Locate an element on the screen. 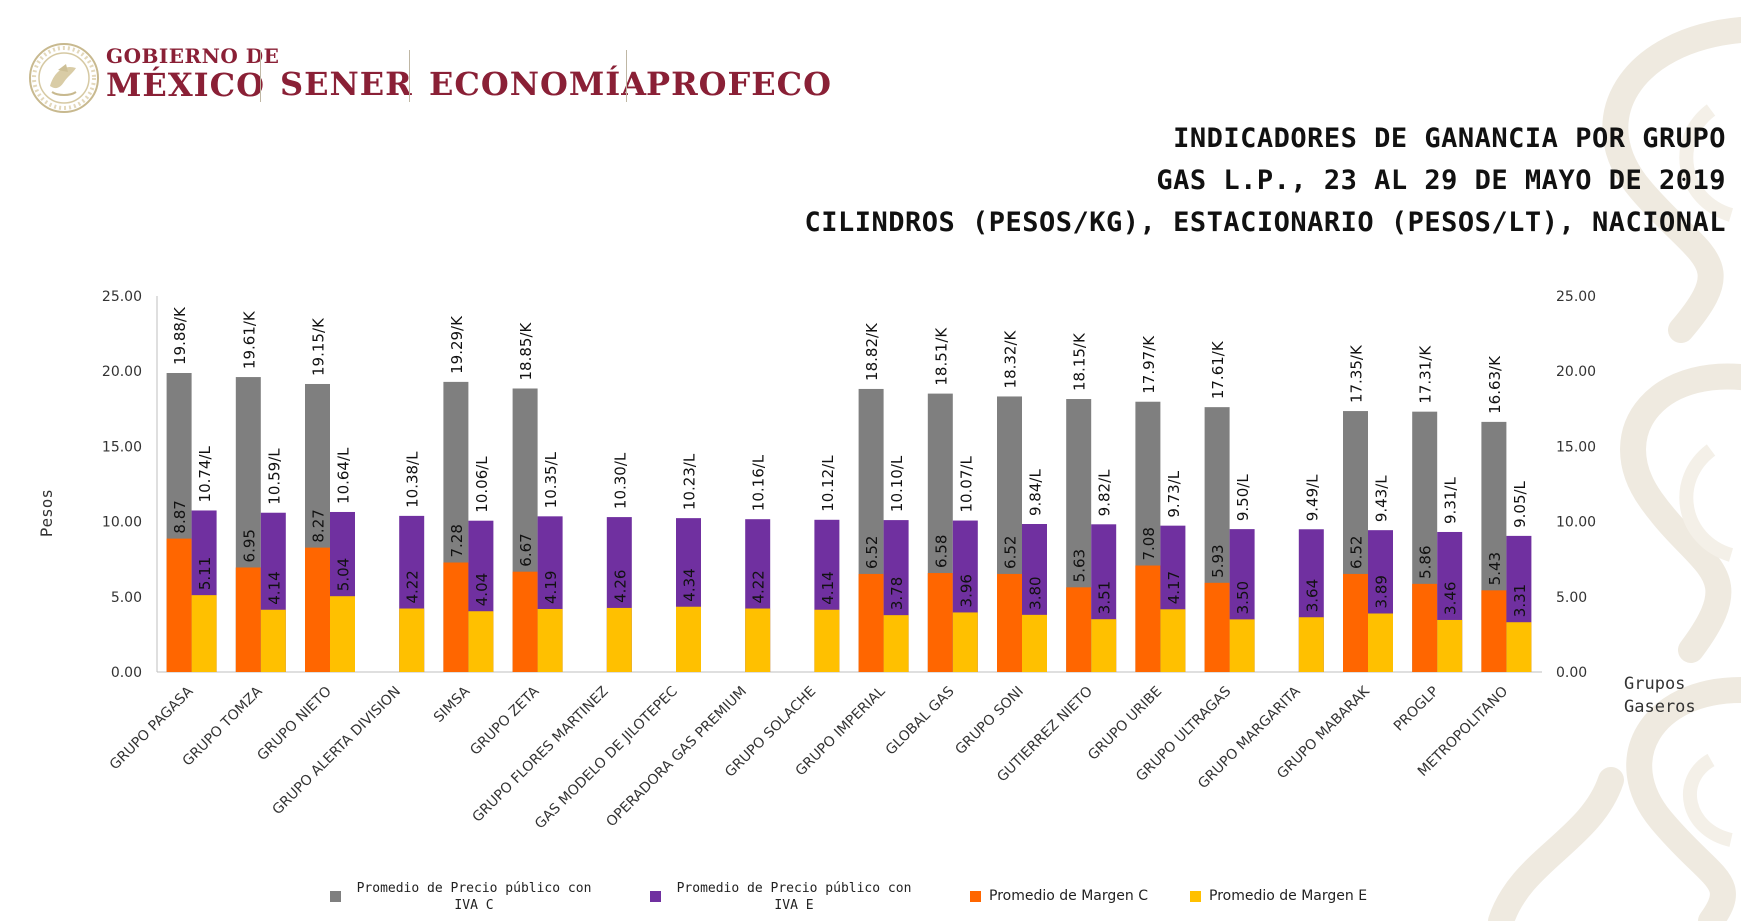  legend-label-margen-e: Promedio de Margen E is located at coordinates (1288, 896).